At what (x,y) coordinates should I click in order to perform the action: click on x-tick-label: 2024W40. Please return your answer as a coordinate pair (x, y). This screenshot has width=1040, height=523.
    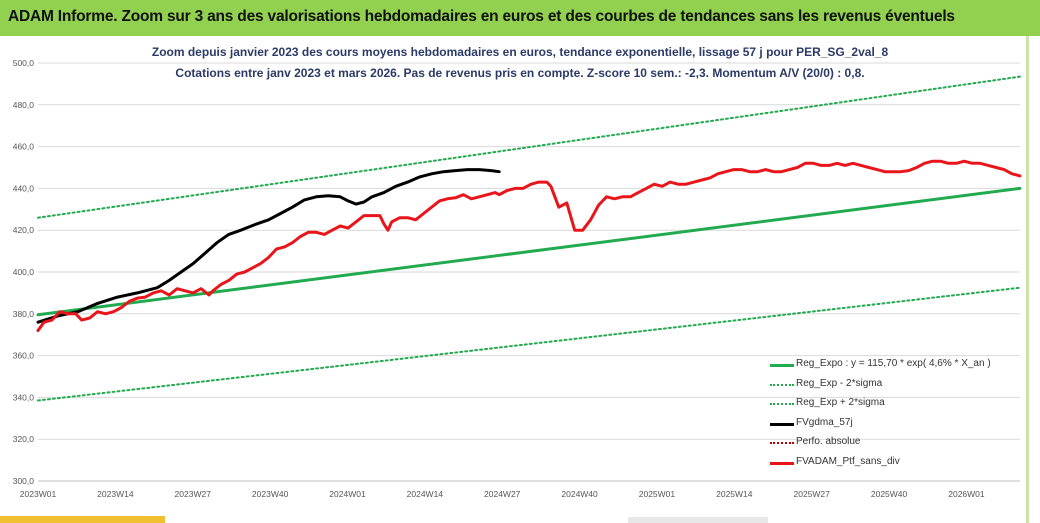
    Looking at the image, I should click on (579, 494).